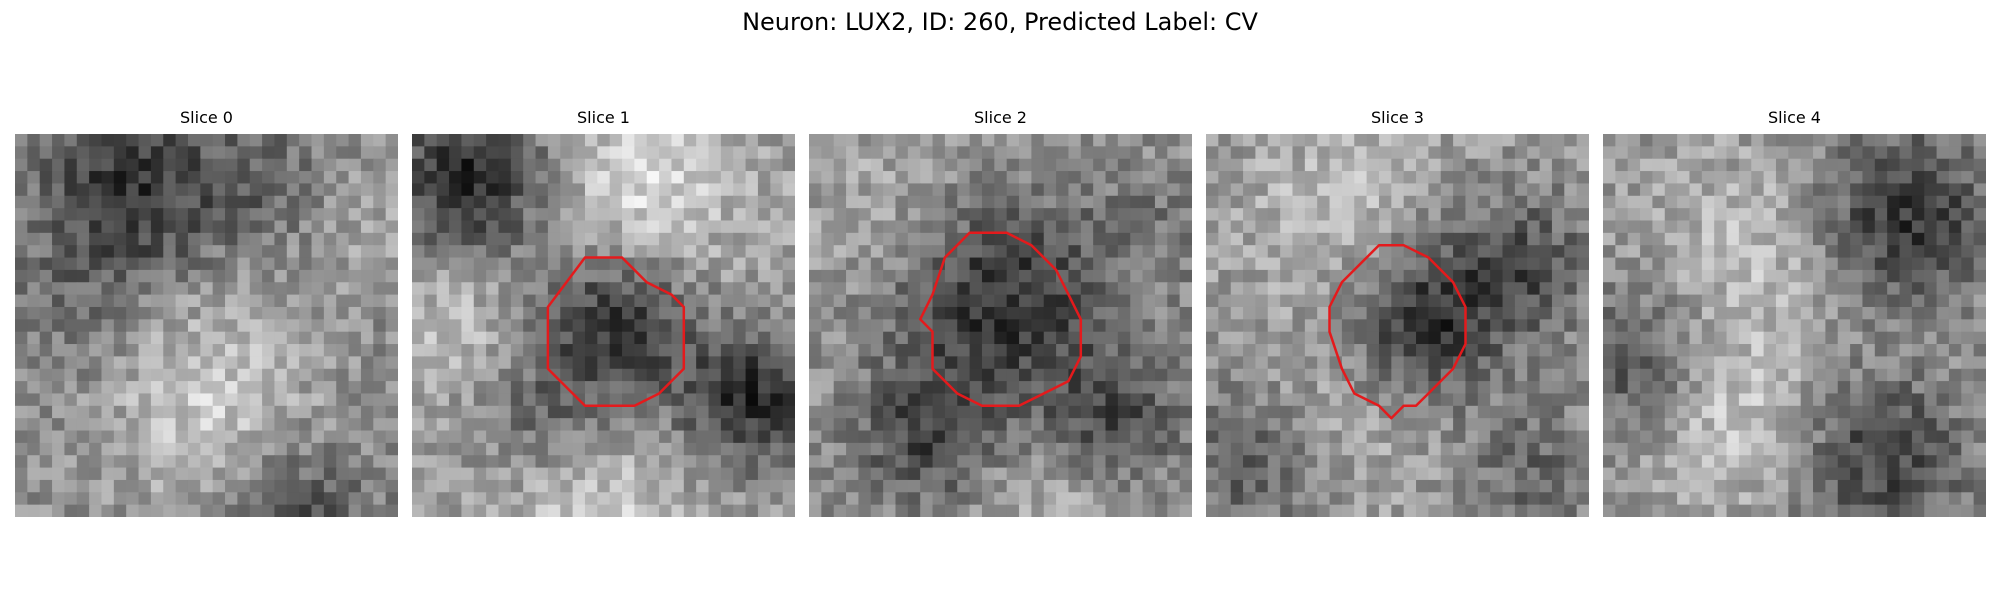 This screenshot has height=600, width=2000. I want to click on slice-panel-1: Slice 1, so click(603, 312).